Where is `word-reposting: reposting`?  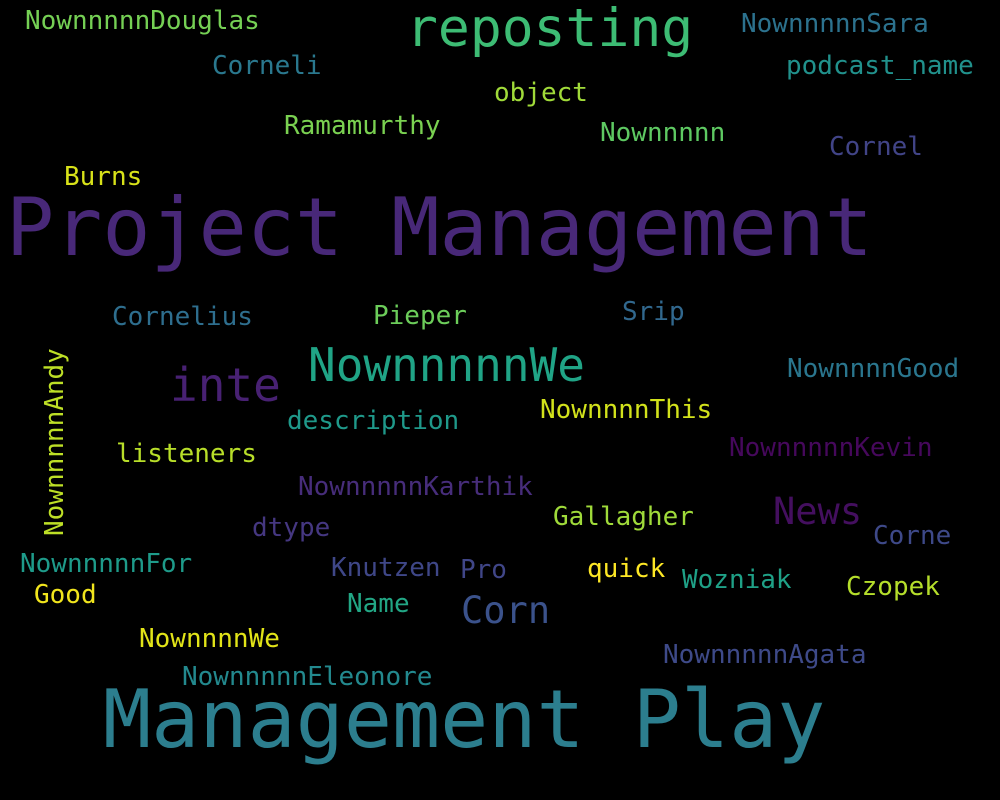
word-reposting: reposting is located at coordinates (550, 29).